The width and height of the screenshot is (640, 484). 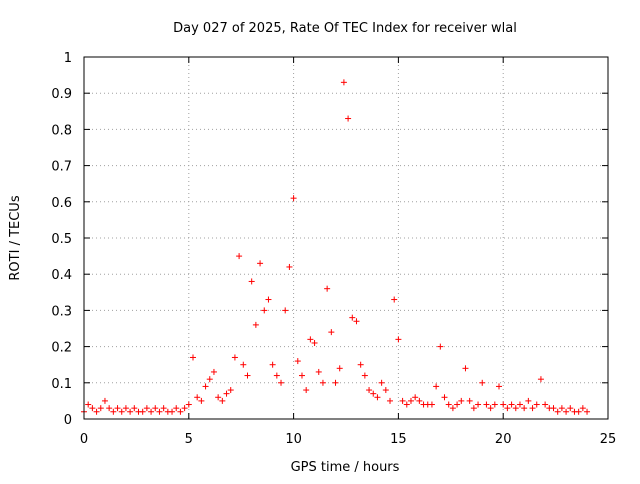 What do you see at coordinates (61, 384) in the screenshot?
I see `y-tick-label: 0.1` at bounding box center [61, 384].